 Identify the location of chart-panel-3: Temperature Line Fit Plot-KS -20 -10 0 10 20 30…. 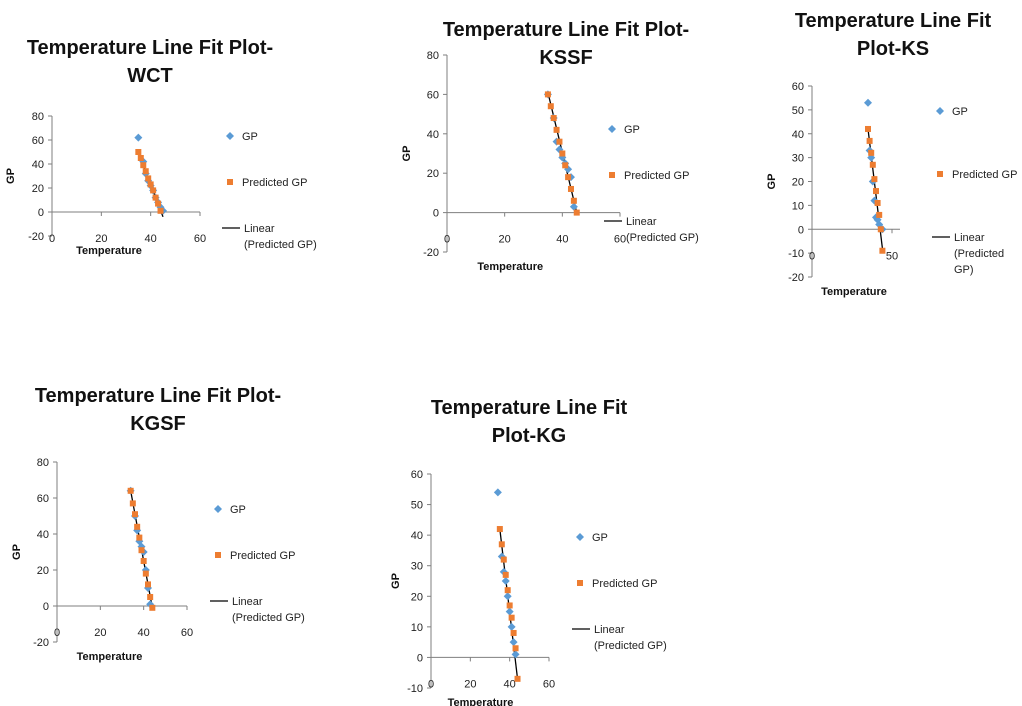
(891, 154).